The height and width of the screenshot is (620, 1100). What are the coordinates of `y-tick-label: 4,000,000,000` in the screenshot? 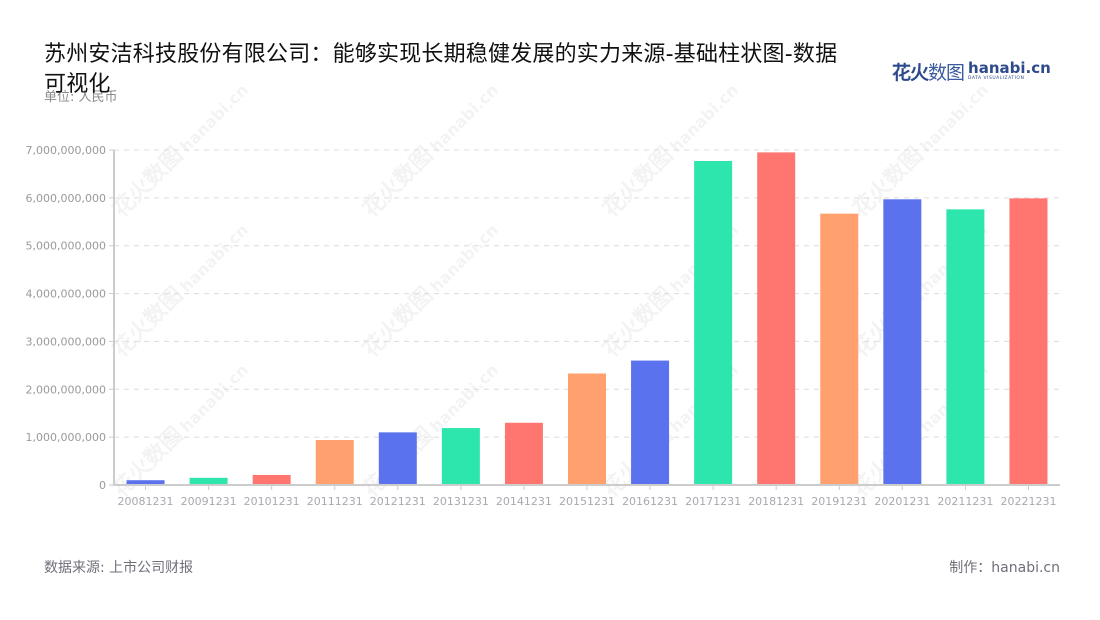 It's located at (66, 294).